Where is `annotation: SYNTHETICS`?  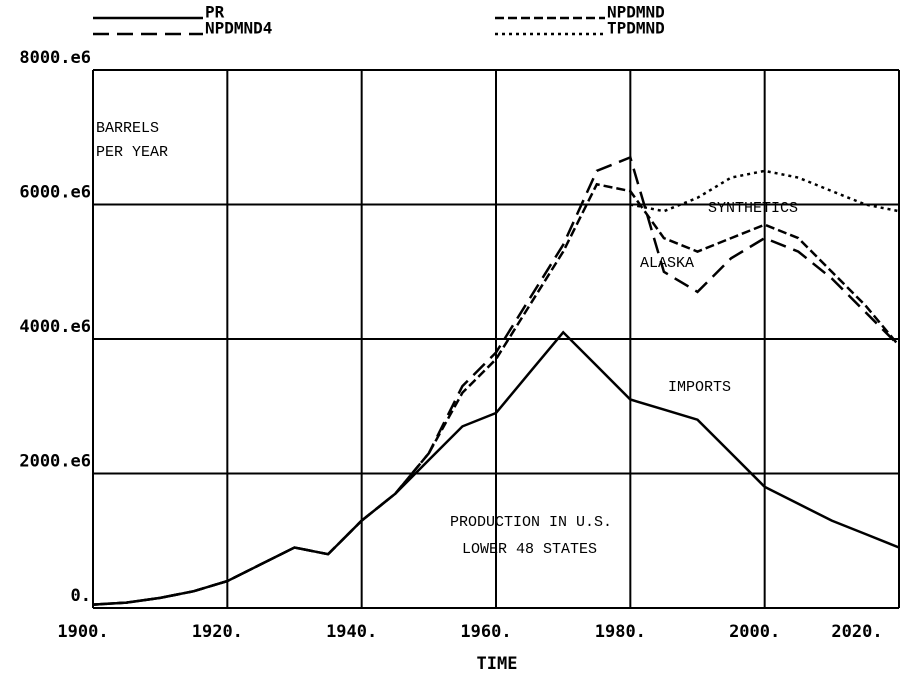 annotation: SYNTHETICS is located at coordinates (753, 208).